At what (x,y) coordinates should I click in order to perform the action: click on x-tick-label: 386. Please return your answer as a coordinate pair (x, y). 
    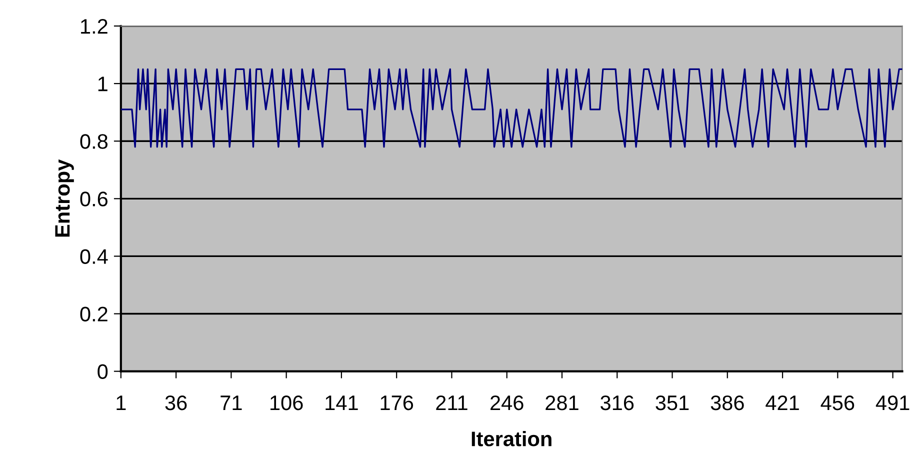
    Looking at the image, I should click on (727, 402).